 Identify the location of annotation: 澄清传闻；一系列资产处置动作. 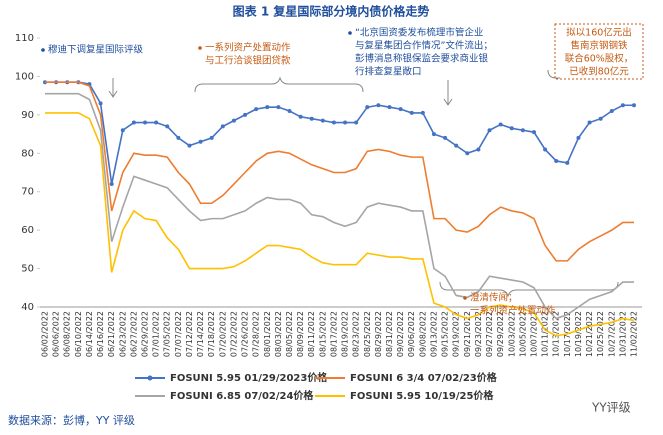
(509, 304).